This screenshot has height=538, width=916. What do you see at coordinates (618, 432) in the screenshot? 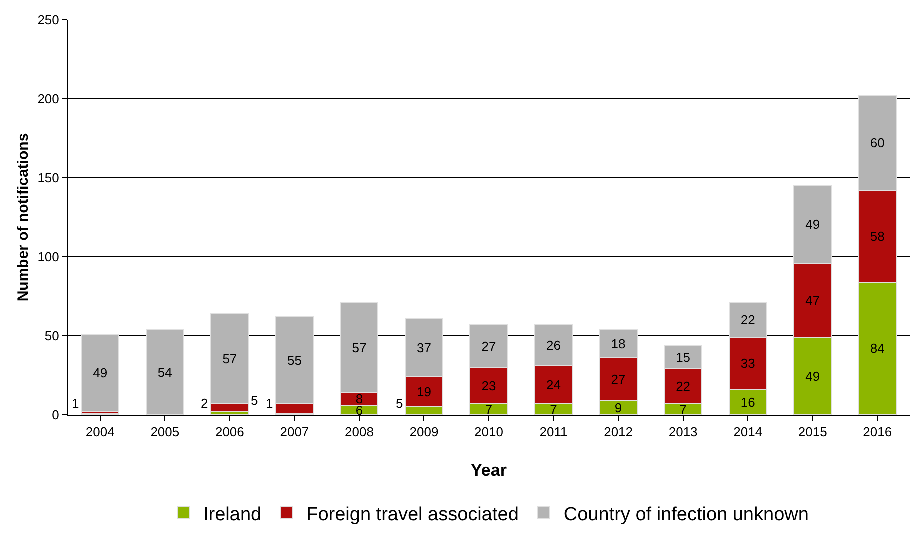
I see `x-tick-label: 2012` at bounding box center [618, 432].